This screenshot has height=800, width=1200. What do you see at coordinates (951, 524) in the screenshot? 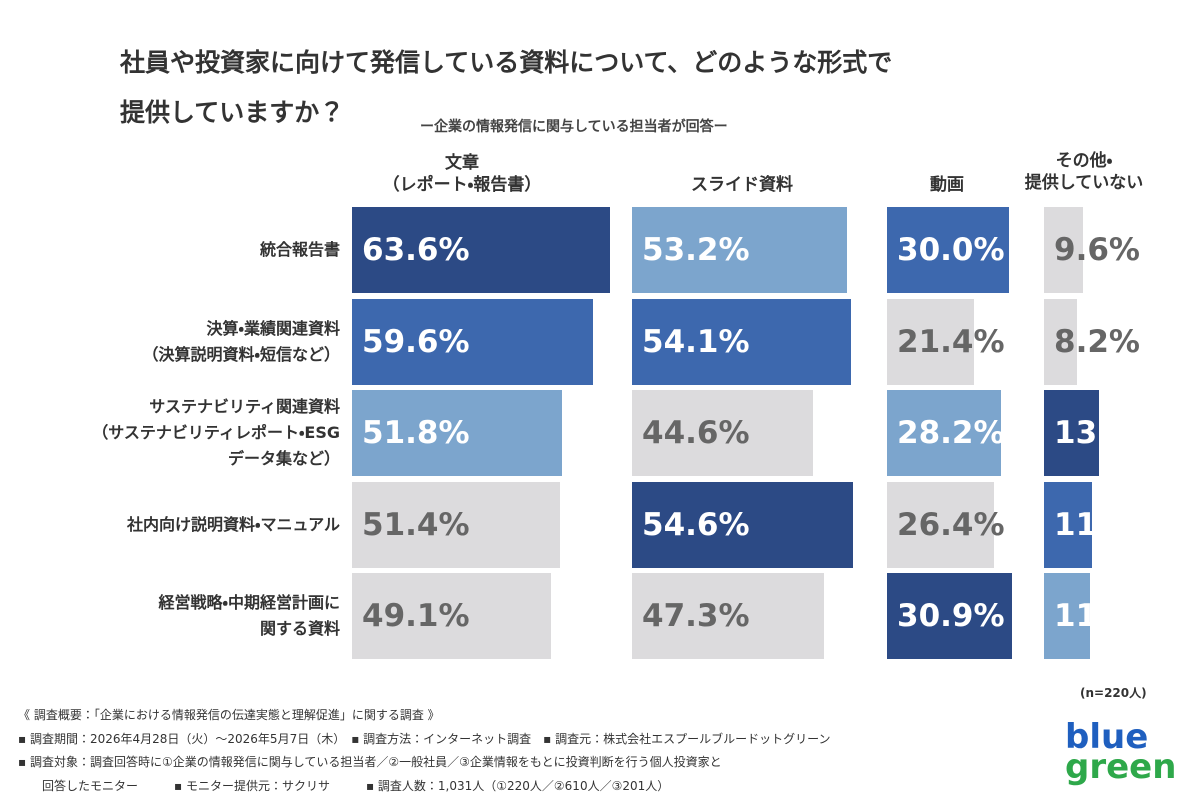
I see `value-label: 26.4%` at bounding box center [951, 524].